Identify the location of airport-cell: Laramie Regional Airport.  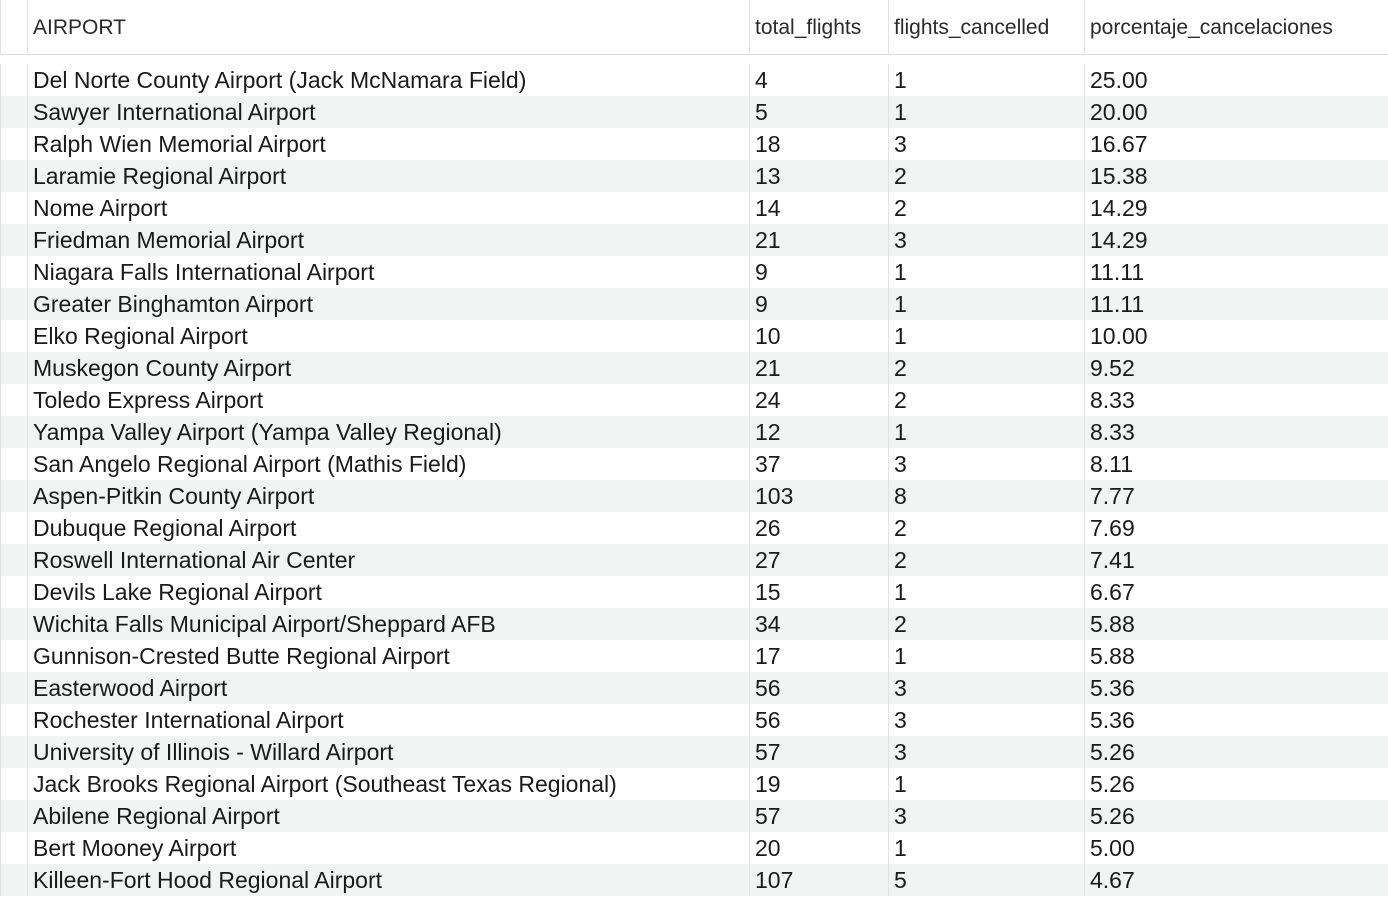
(388, 176).